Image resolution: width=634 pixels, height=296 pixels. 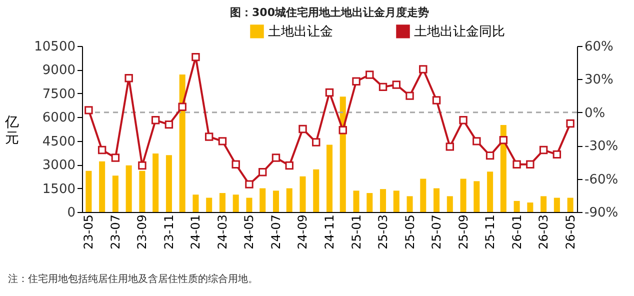 What do you see at coordinates (12, 130) in the screenshot?
I see `y-axis-title: 亿元` at bounding box center [12, 130].